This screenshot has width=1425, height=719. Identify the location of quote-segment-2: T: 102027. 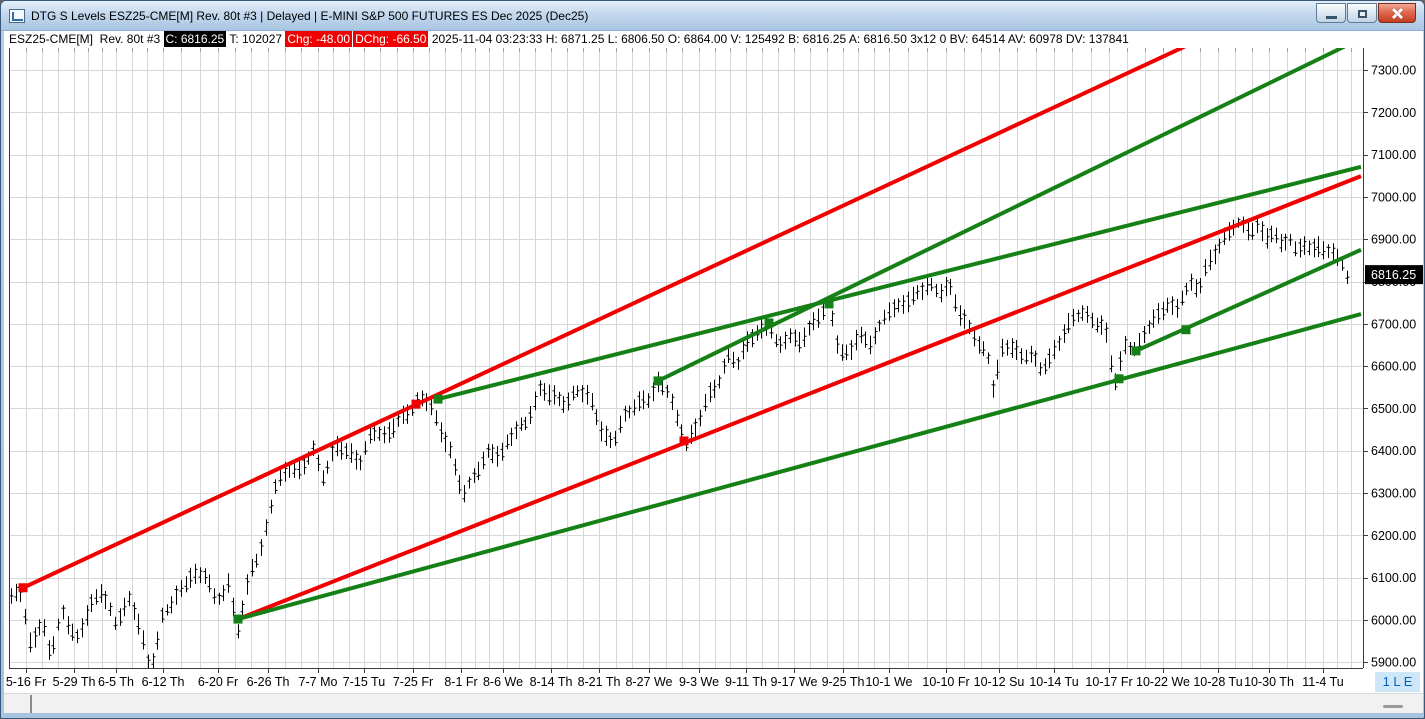
(256, 39).